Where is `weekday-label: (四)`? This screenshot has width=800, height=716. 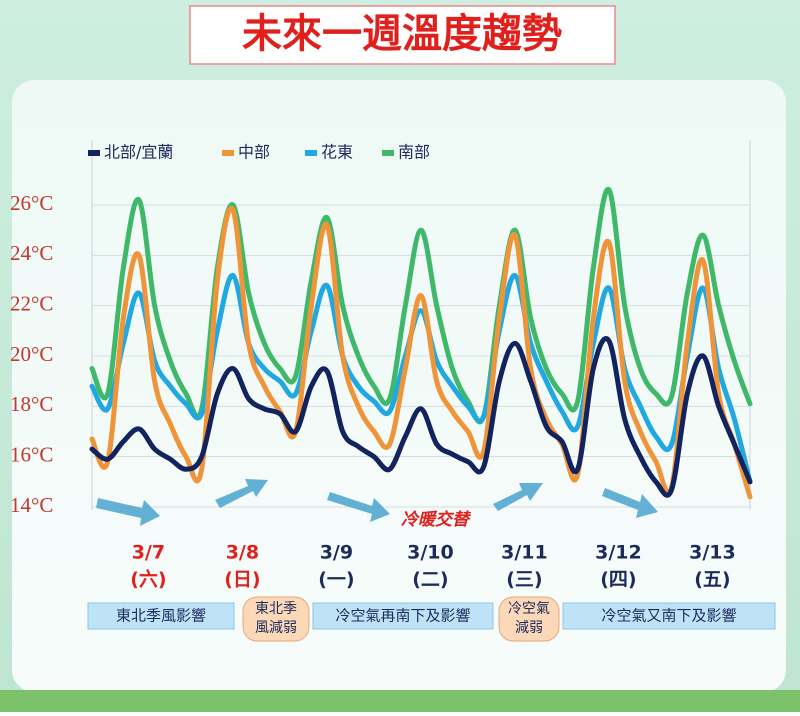
weekday-label: (四) is located at coordinates (618, 580).